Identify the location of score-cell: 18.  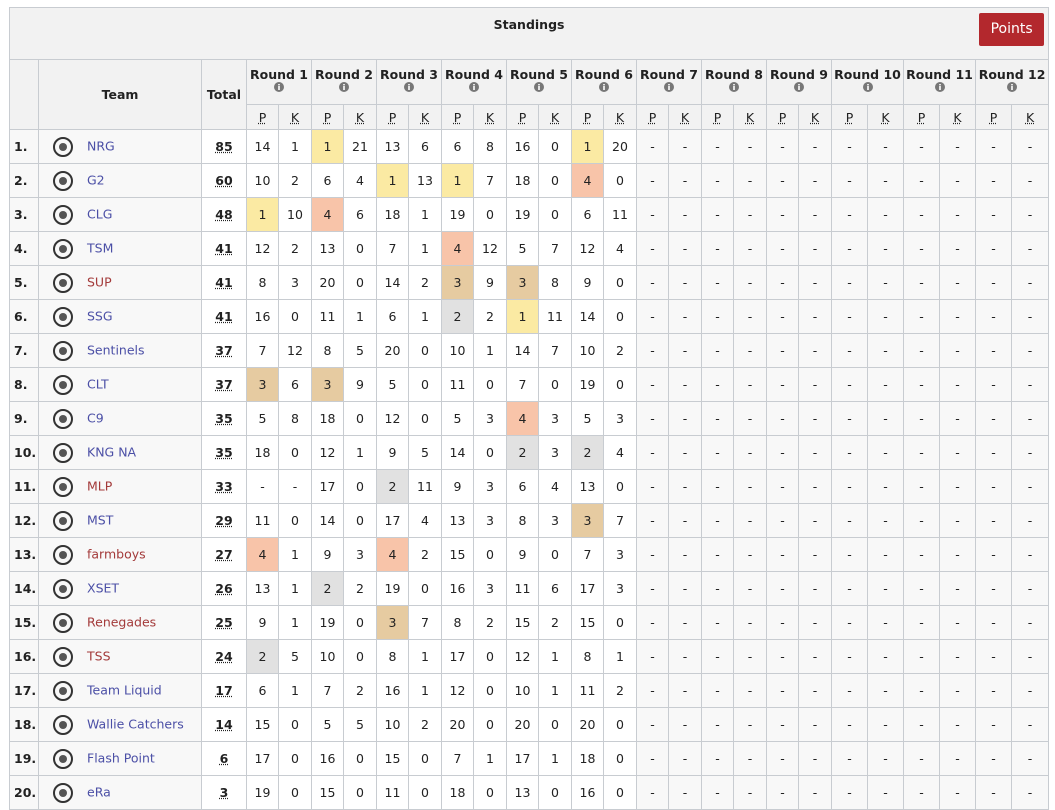
(262, 452).